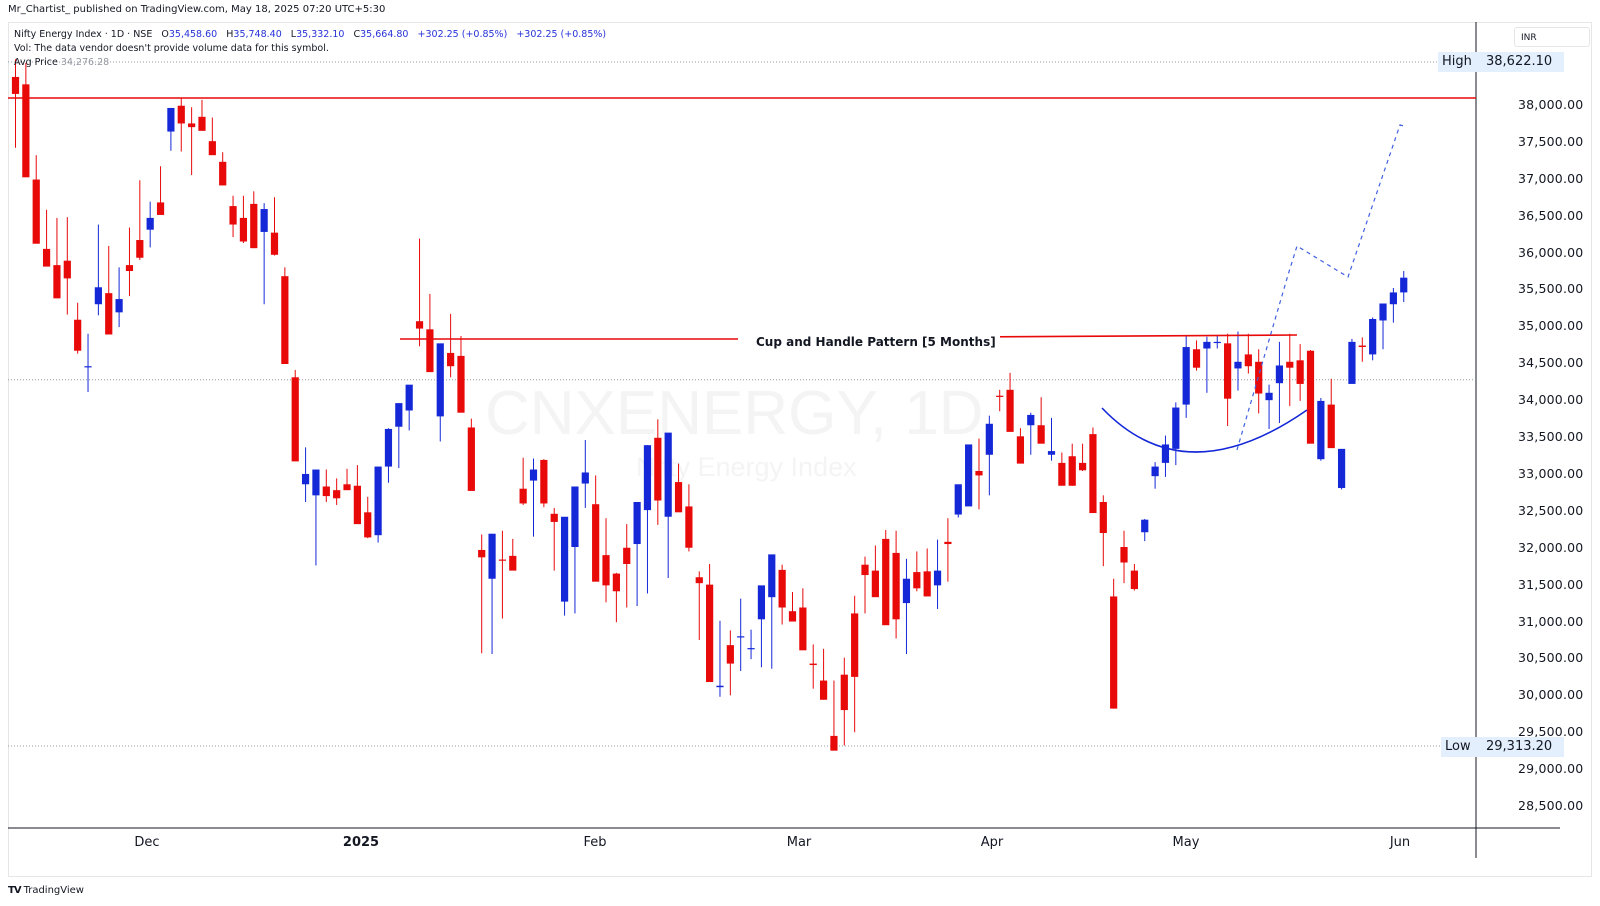 The width and height of the screenshot is (1600, 906). I want to click on price-tick: 31,000.00, so click(1551, 621).